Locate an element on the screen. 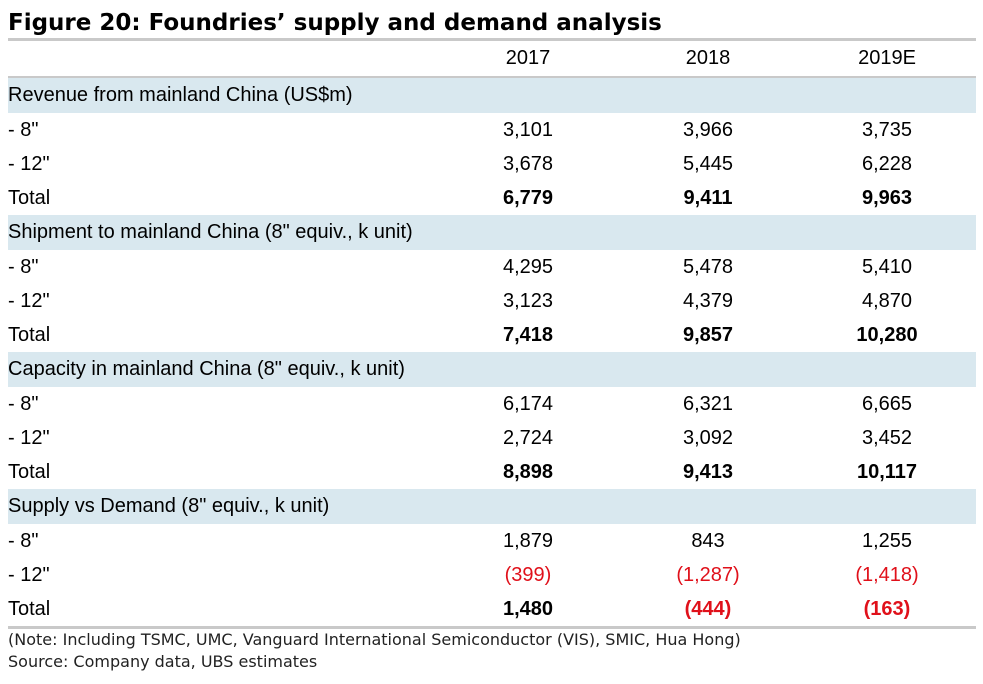 The image size is (983, 684). header-row: 2017 2018 2019E is located at coordinates (492, 59).